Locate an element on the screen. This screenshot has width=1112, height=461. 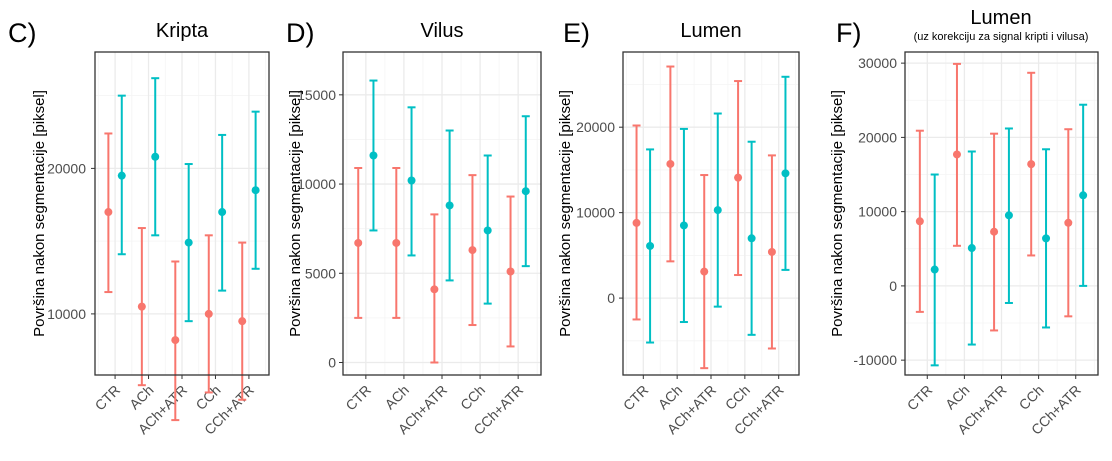
panel-letter: E) is located at coordinates (576, 33).